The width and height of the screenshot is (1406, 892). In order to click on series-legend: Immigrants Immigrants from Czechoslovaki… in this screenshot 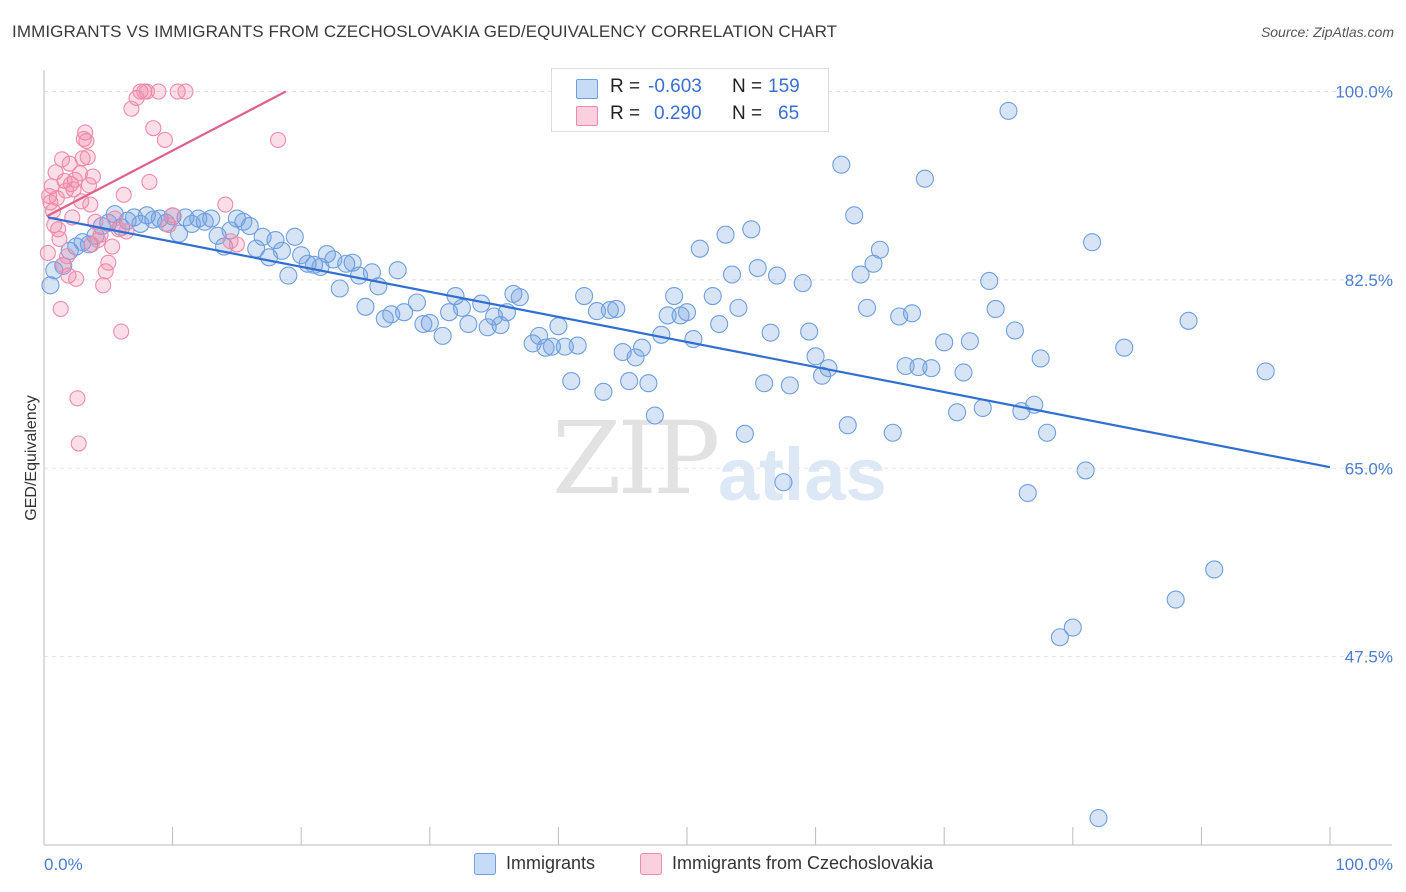, I will do `click(703, 865)`.